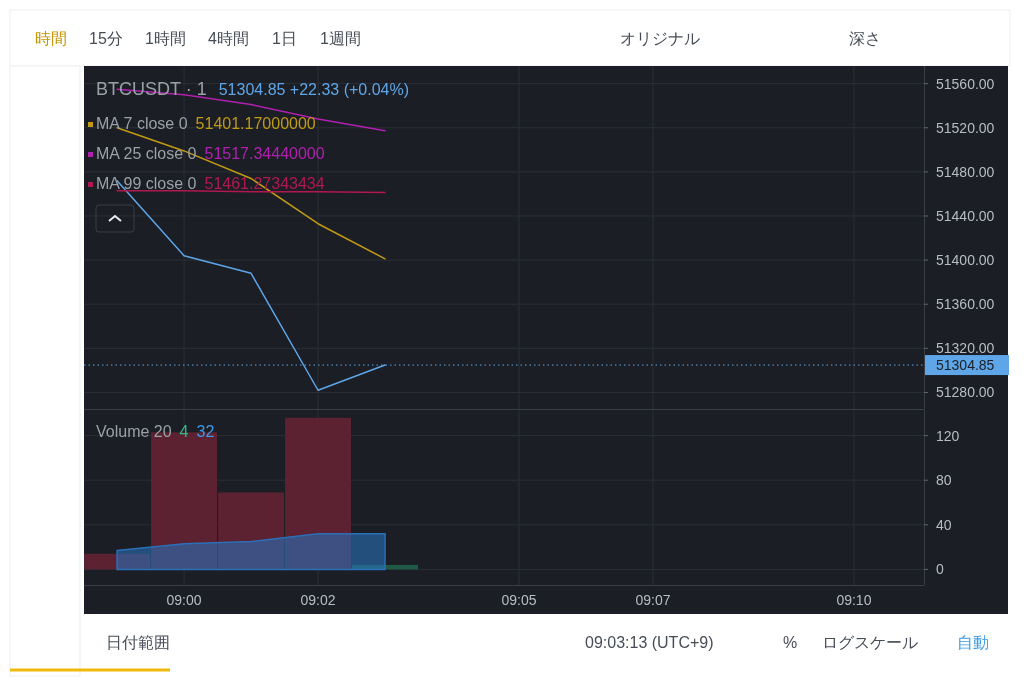  What do you see at coordinates (228, 38) in the screenshot?
I see `text: 4時間` at bounding box center [228, 38].